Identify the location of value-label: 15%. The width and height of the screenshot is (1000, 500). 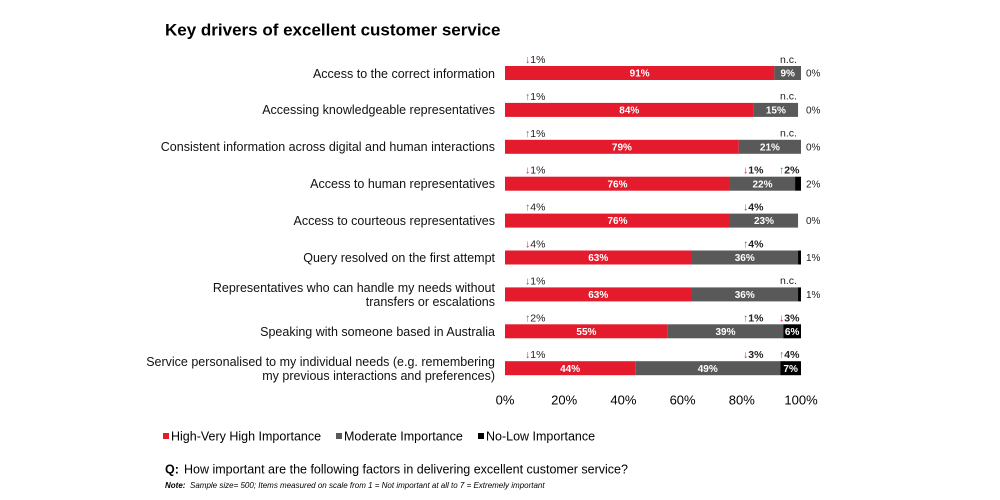
(776, 111).